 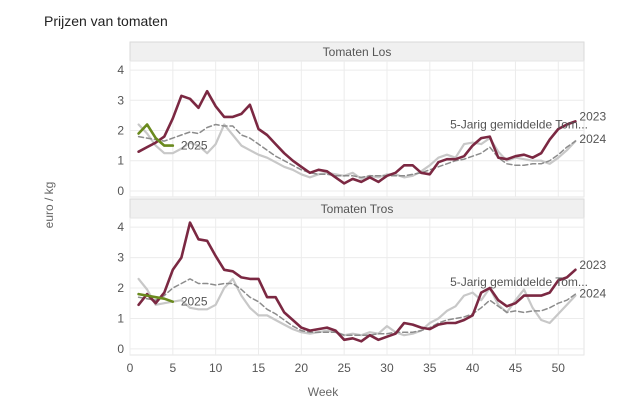 What do you see at coordinates (49, 205) in the screenshot?
I see `y-axis-label: euro / kg` at bounding box center [49, 205].